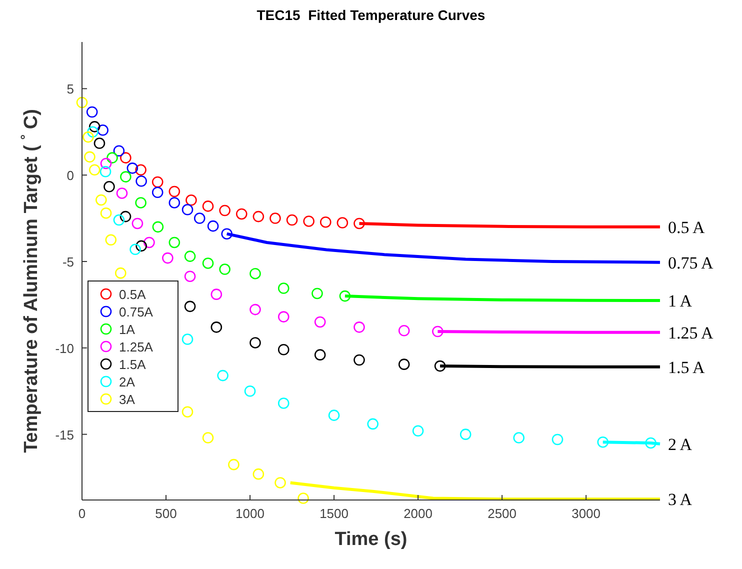  What do you see at coordinates (166, 513) in the screenshot?
I see `x-tick-label: 500` at bounding box center [166, 513].